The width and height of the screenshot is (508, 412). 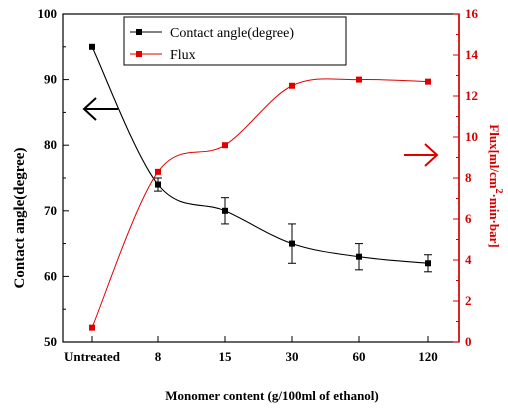 I want to click on y-left-tick-label: 70, so click(x=50, y=210).